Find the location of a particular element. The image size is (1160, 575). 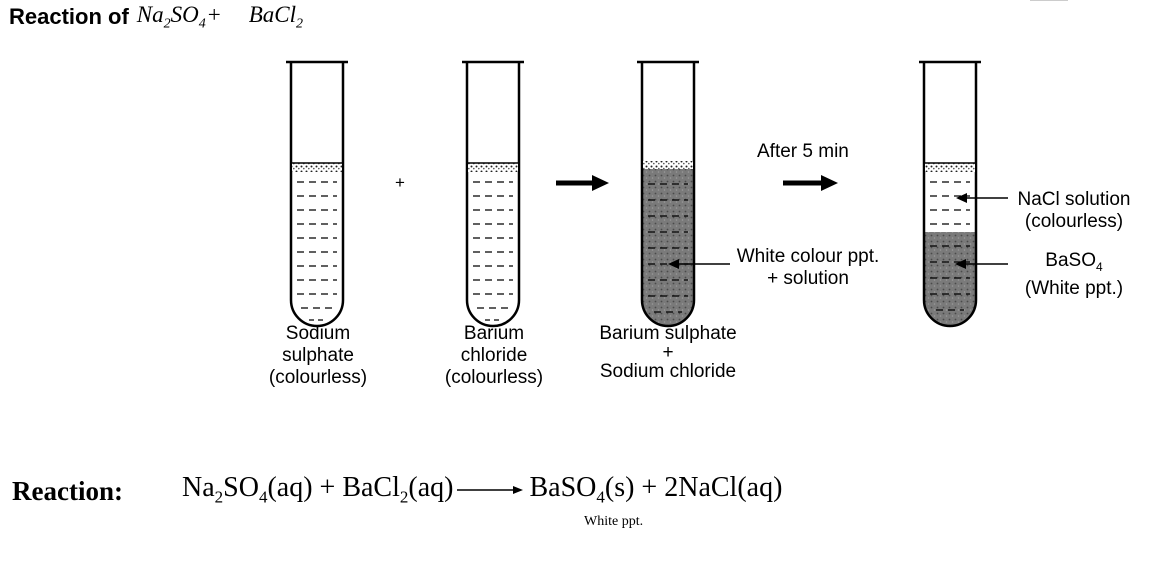

nacl-solution-colour: (colourless) is located at coordinates (1074, 221).